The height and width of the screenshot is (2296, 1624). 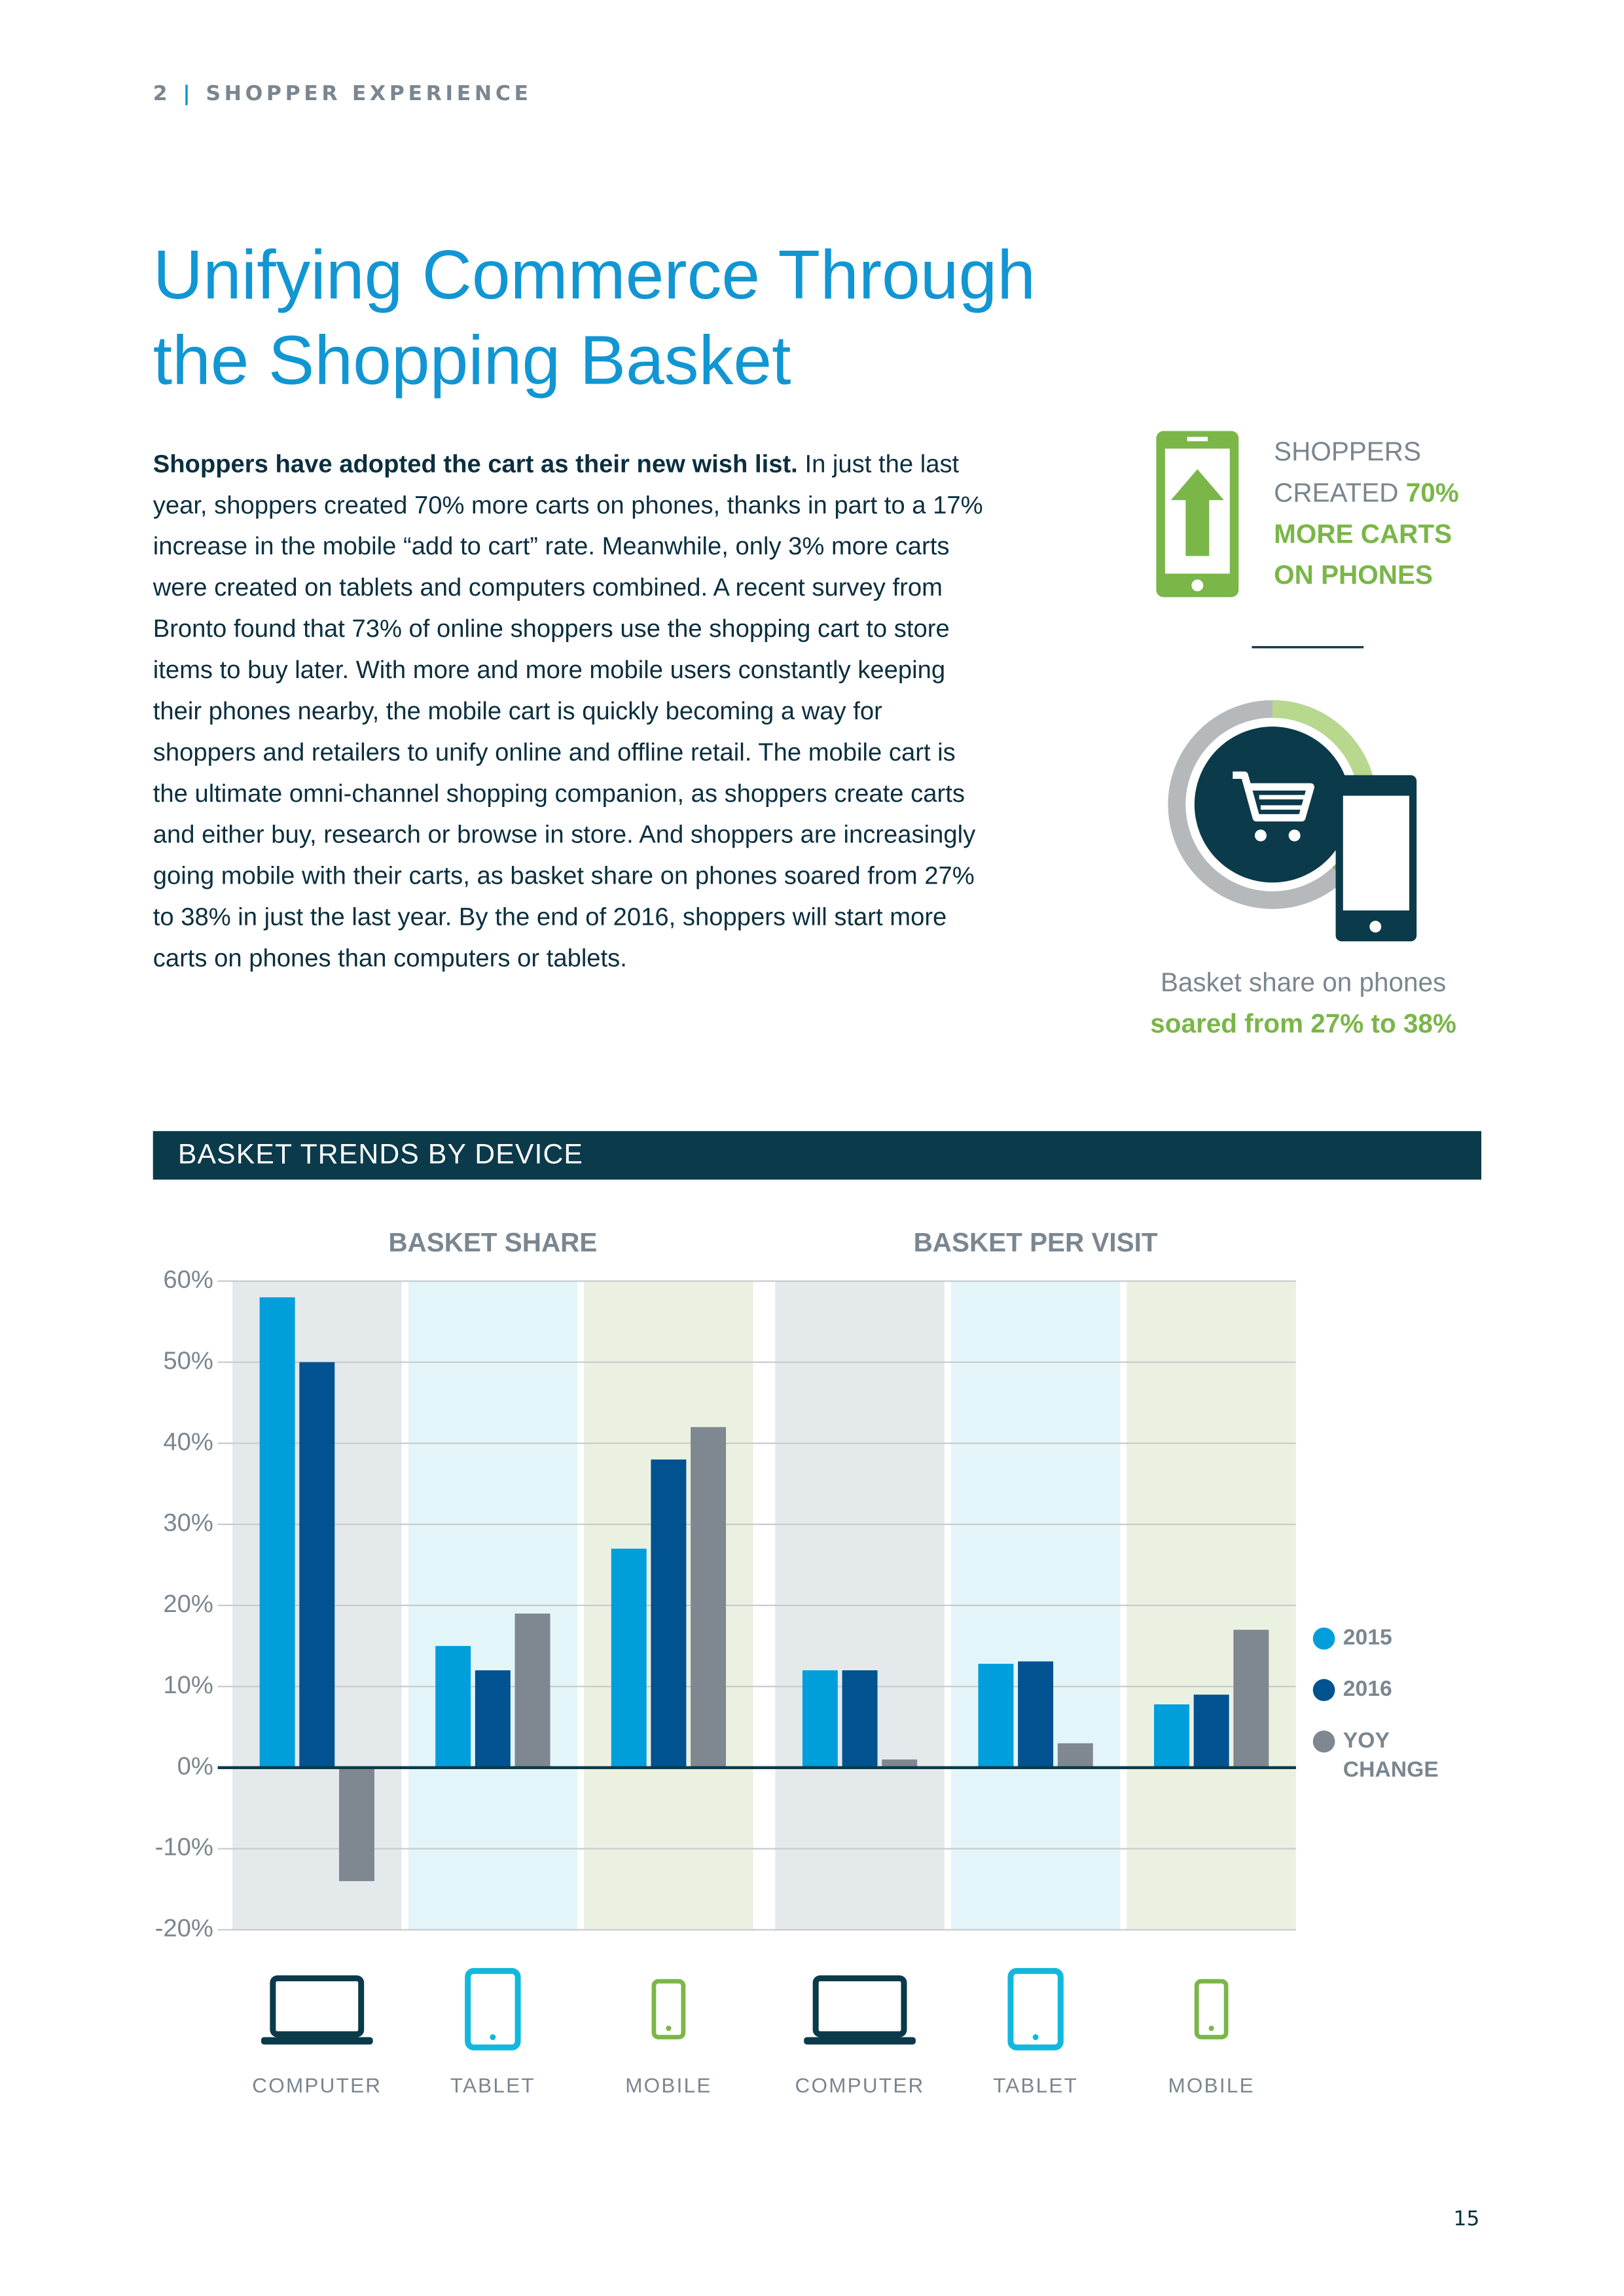 What do you see at coordinates (369, 94) in the screenshot?
I see `section-name: SHOPPER EXPERIENCE` at bounding box center [369, 94].